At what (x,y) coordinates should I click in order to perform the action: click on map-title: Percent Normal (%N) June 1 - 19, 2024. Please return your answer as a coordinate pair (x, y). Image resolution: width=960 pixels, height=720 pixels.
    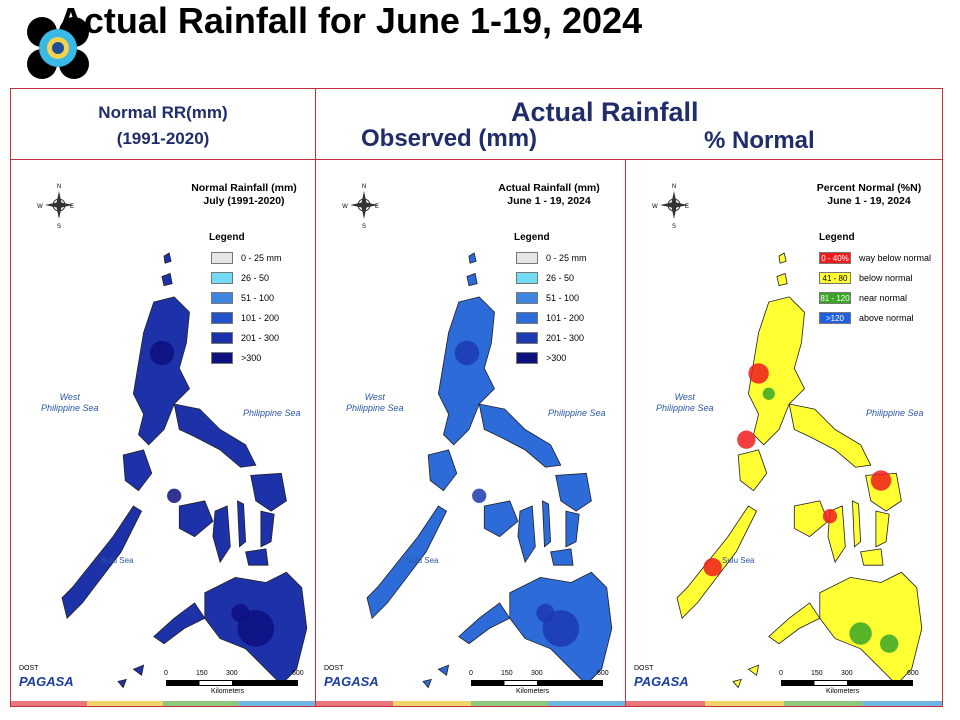
    Looking at the image, I should click on (869, 195).